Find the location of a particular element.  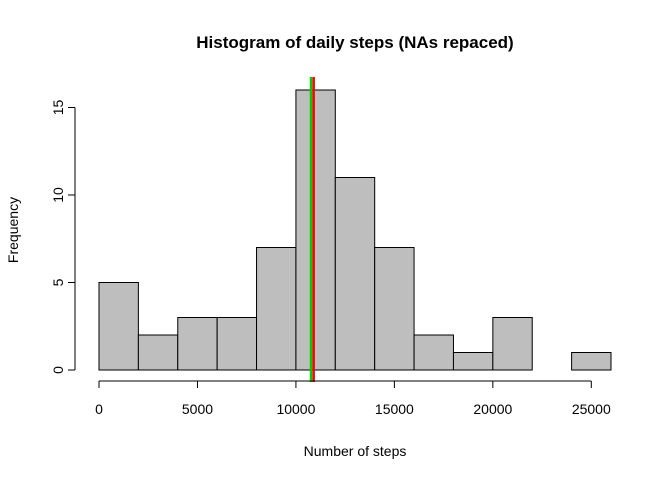

y-tick-label: 5 is located at coordinates (58, 282).